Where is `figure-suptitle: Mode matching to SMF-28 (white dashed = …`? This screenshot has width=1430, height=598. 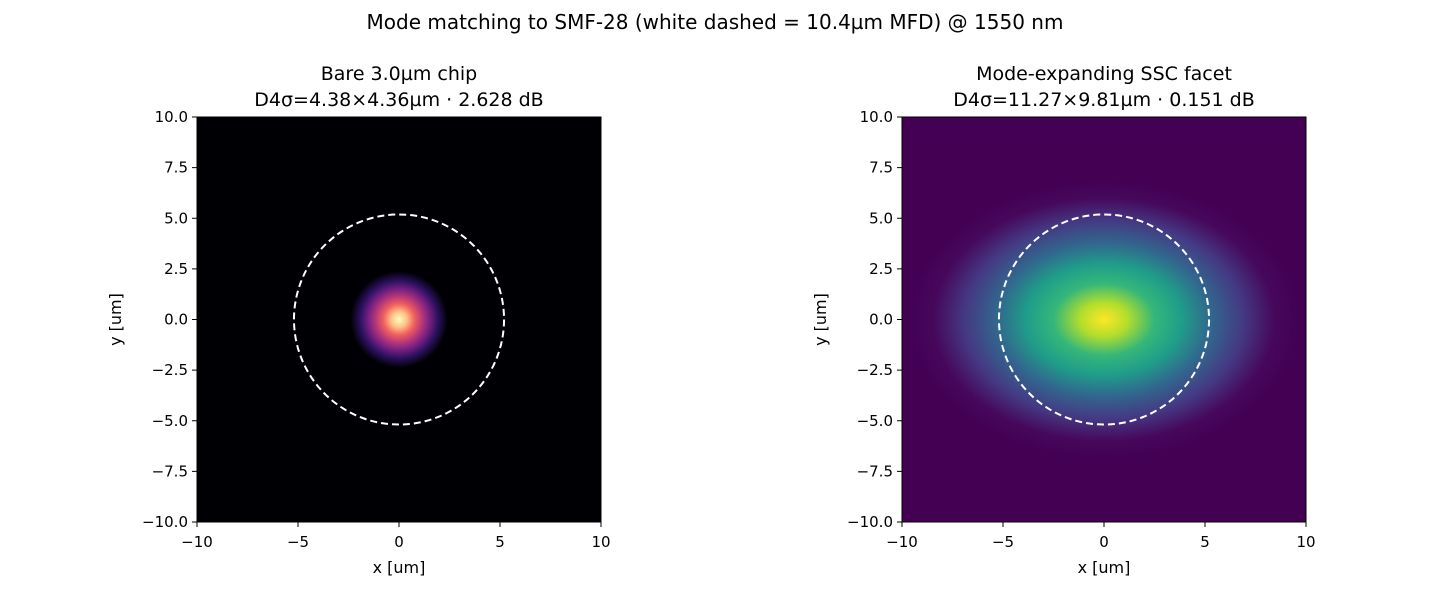
figure-suptitle: Mode matching to SMF-28 (white dashed = … is located at coordinates (715, 22).